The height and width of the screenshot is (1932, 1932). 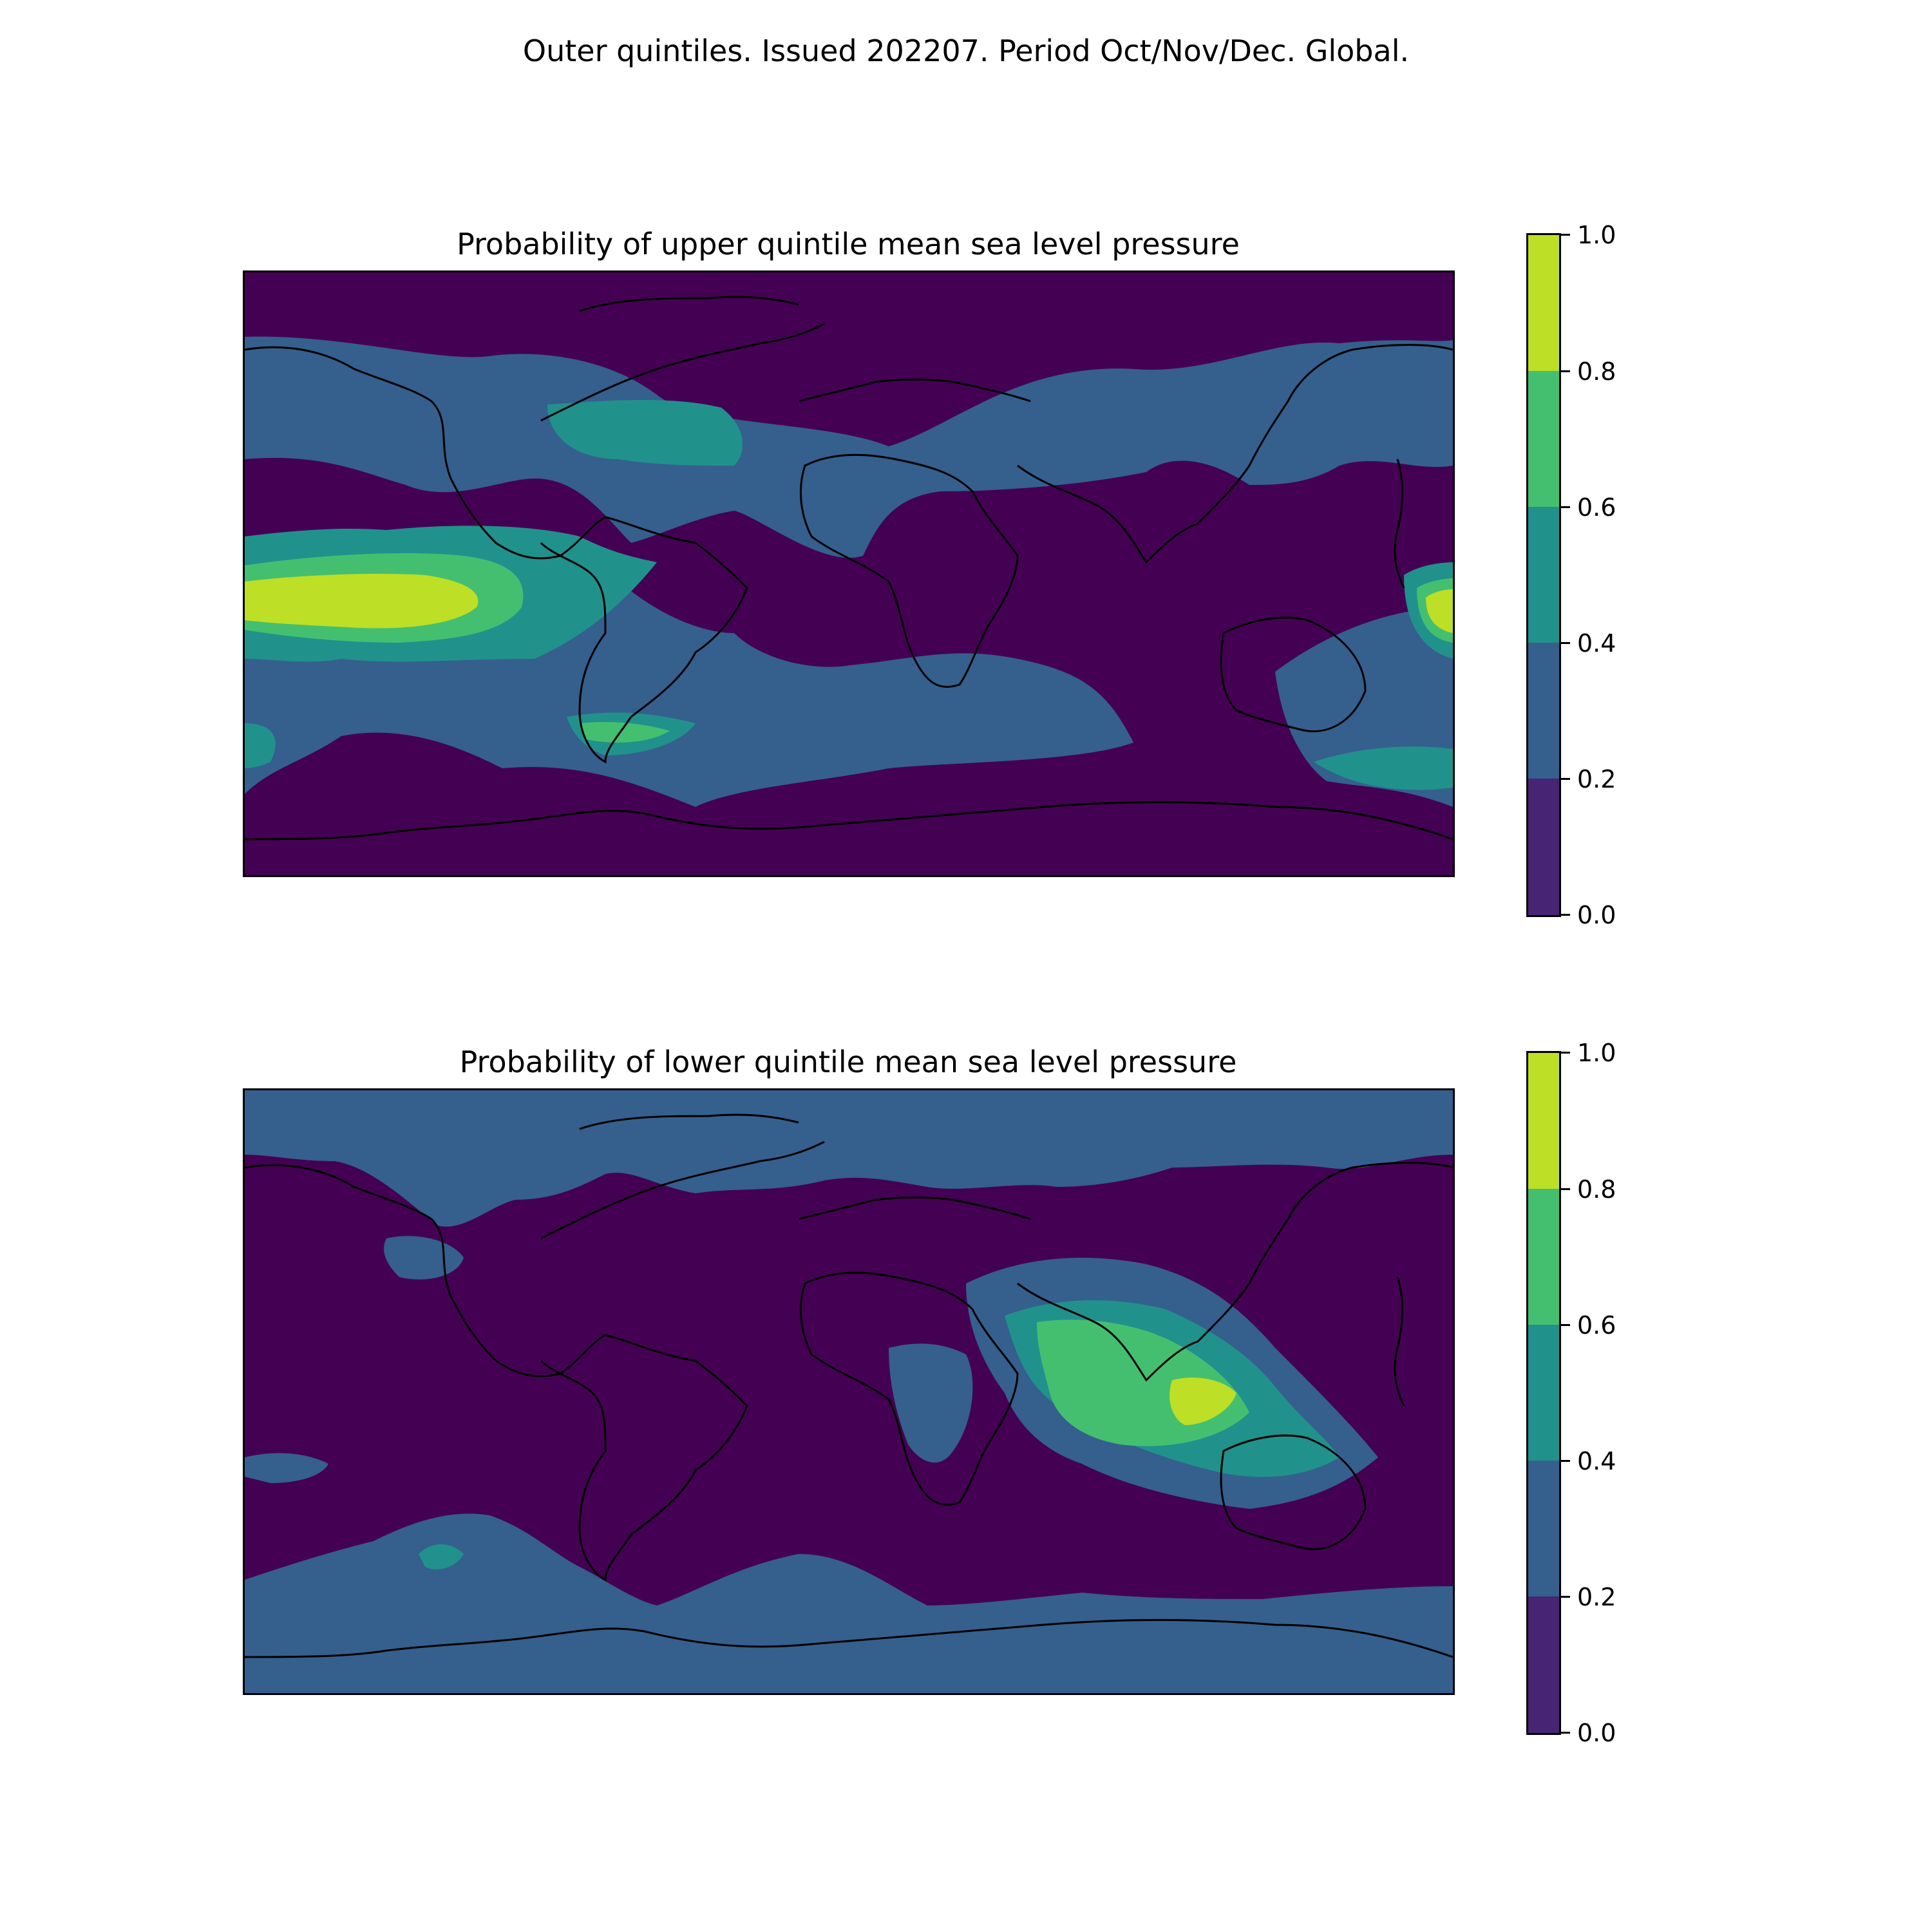 I want to click on contour-lower-0.2-north, so click(x=849, y=1158).